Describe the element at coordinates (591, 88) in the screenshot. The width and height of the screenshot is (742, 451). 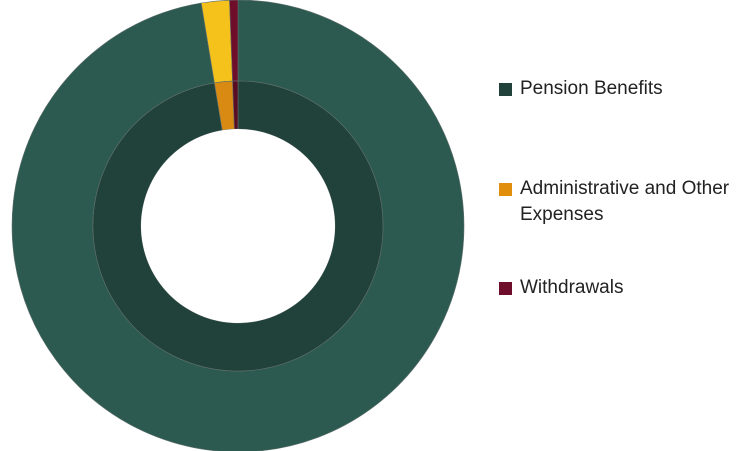
I see `legend-label-pension-benefits: Pension Benefits` at that location.